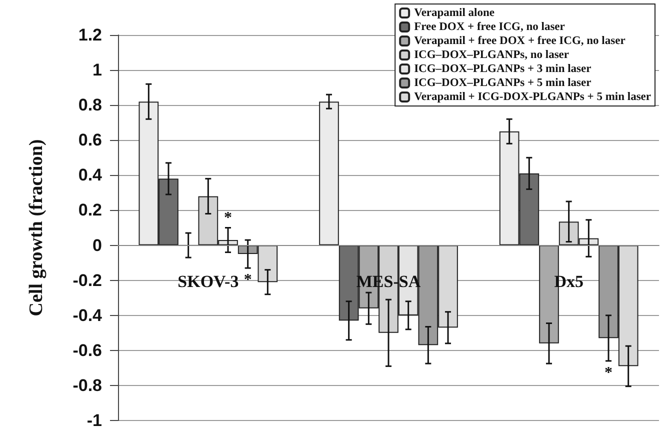 The height and width of the screenshot is (429, 667). I want to click on y-tick-label: 0.6, so click(90, 140).